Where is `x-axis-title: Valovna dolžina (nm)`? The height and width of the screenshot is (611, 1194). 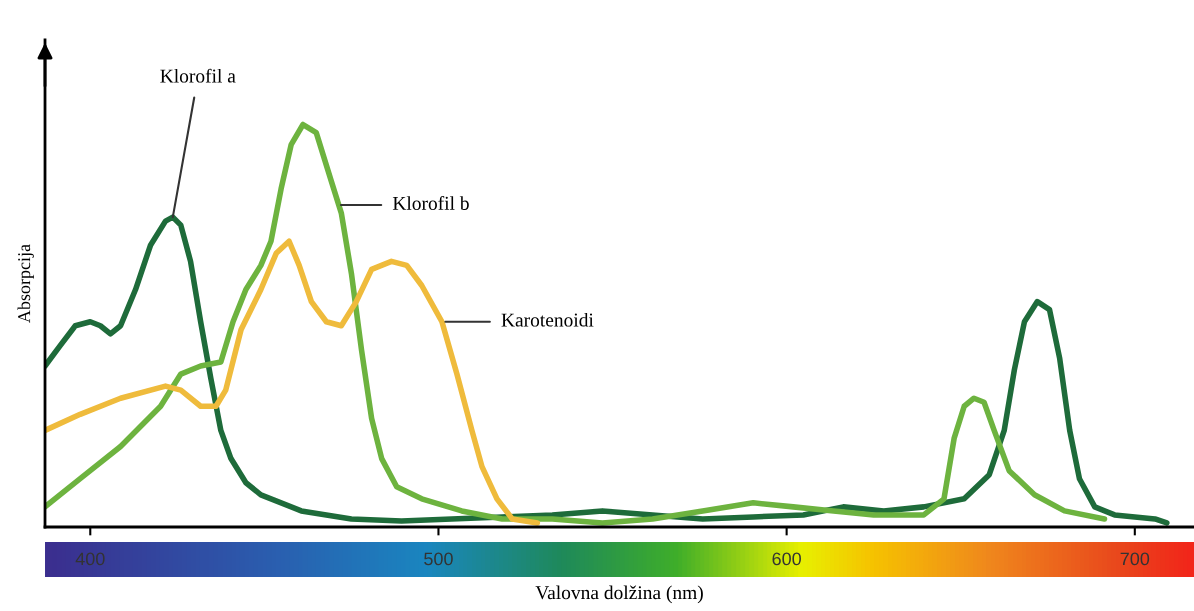 x-axis-title: Valovna dolžina (nm) is located at coordinates (619, 594).